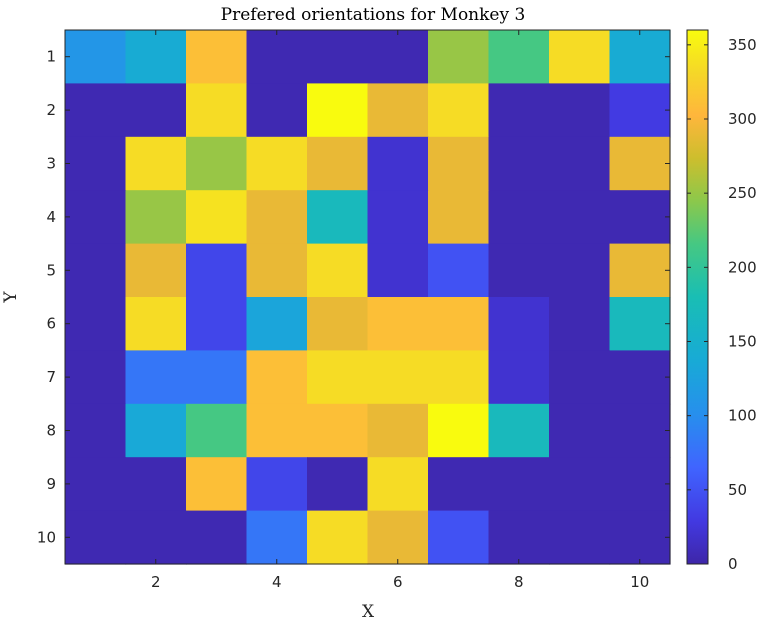 This screenshot has width=763, height=622. I want to click on colorbar-ticks: 0 50 100 150 200 250 300 350, so click(722, 304).